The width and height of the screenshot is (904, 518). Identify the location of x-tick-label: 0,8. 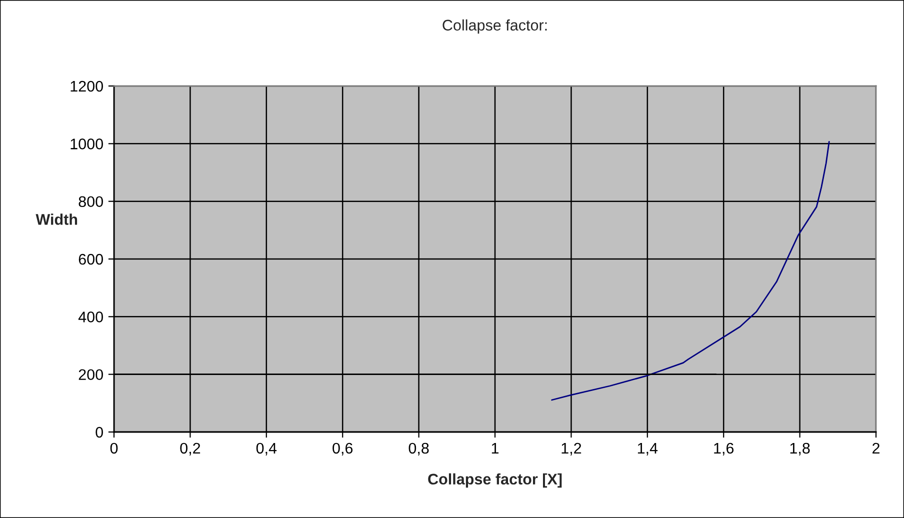
(418, 449).